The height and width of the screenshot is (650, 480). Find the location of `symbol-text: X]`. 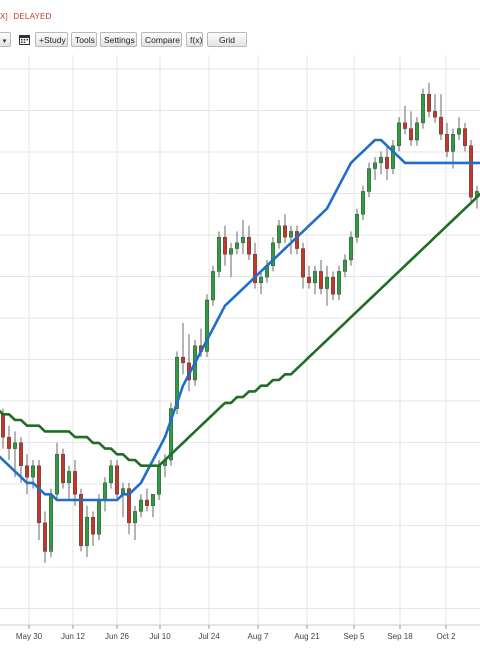

symbol-text: X] is located at coordinates (4, 16).